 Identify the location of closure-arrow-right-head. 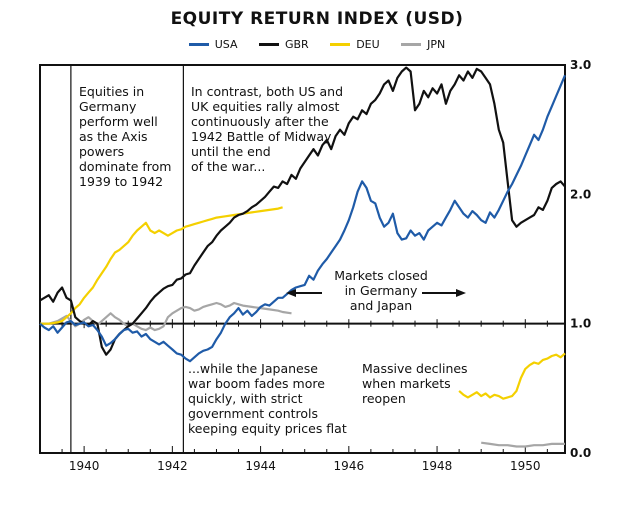
(461, 293).